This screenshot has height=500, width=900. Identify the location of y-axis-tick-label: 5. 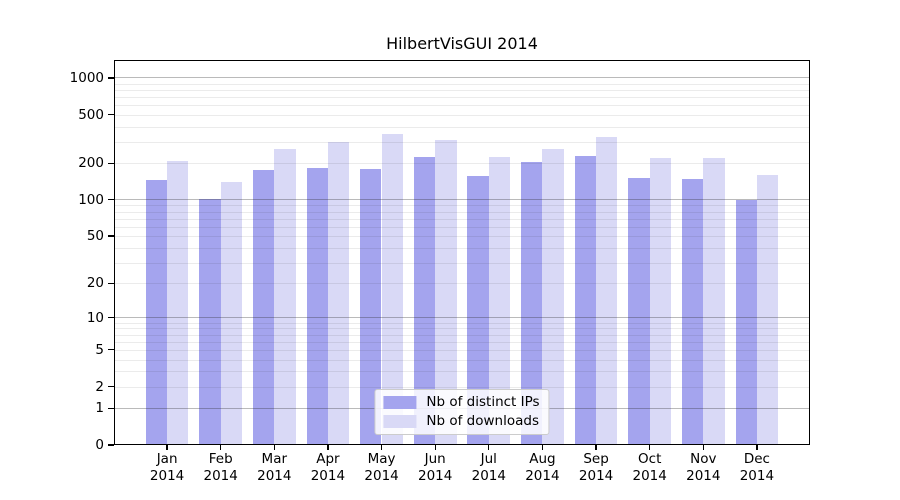
(99, 349).